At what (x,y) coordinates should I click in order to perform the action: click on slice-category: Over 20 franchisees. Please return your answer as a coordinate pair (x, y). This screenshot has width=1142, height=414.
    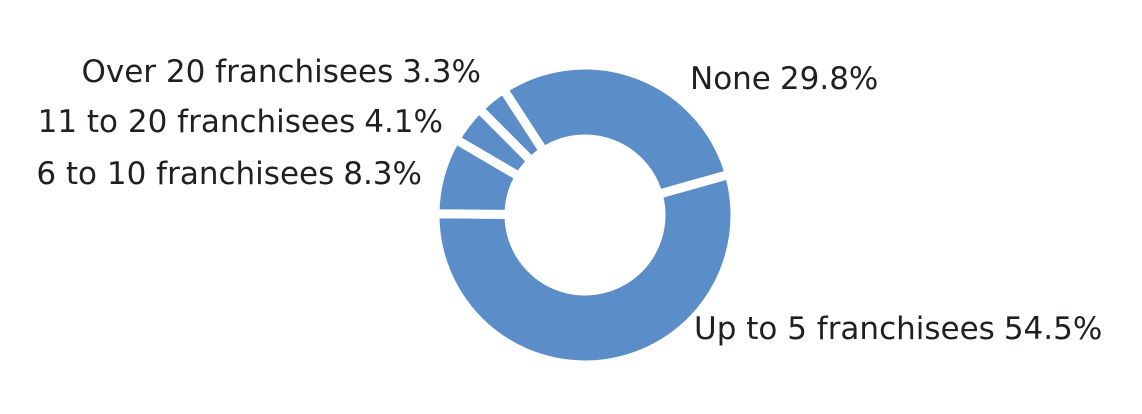
    Looking at the image, I should click on (237, 72).